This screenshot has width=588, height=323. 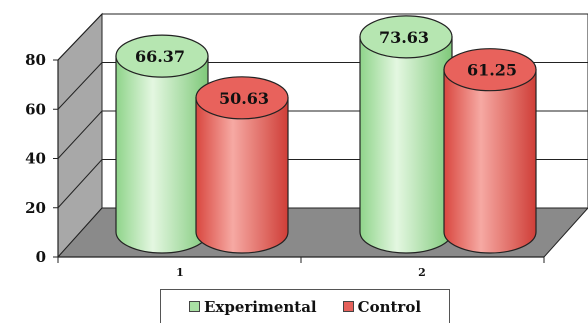 I want to click on bar-control-1: 50.63, so click(x=242, y=165).